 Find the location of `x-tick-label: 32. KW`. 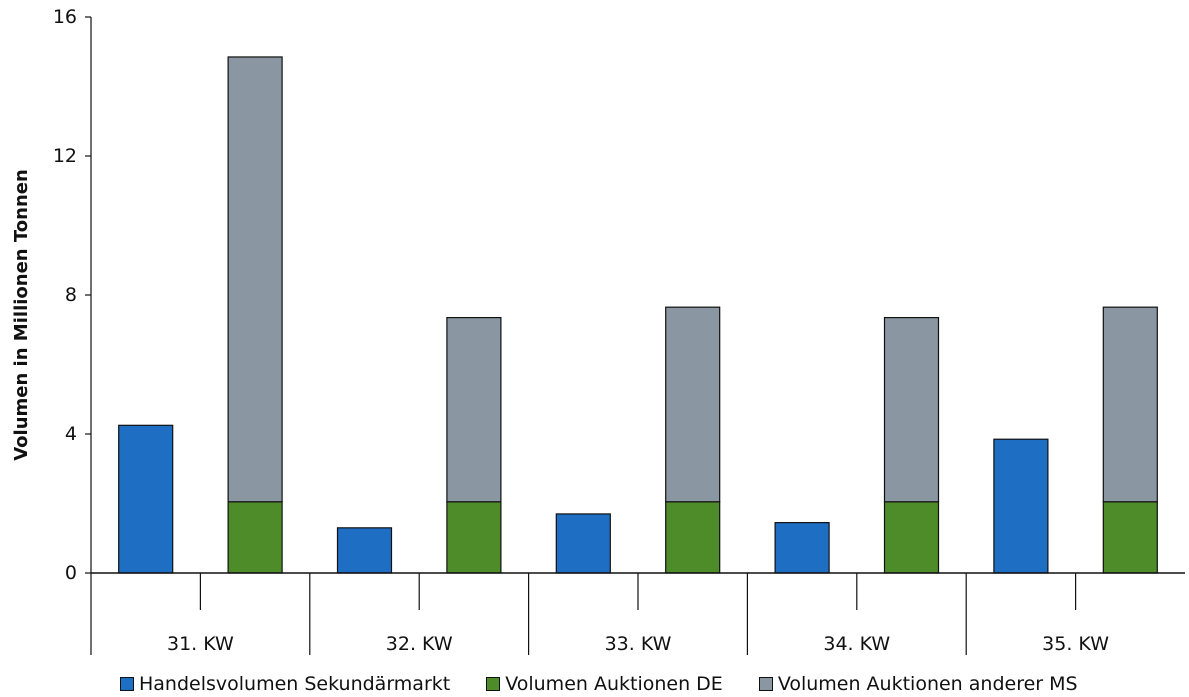

x-tick-label: 32. KW is located at coordinates (419, 644).